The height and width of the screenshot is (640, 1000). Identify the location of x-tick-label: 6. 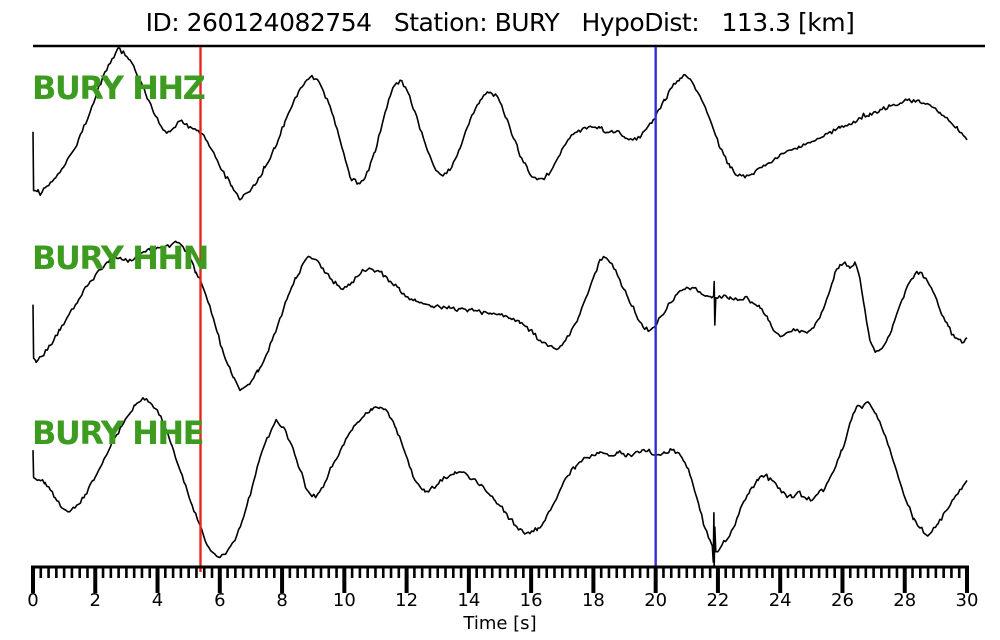
(220, 600).